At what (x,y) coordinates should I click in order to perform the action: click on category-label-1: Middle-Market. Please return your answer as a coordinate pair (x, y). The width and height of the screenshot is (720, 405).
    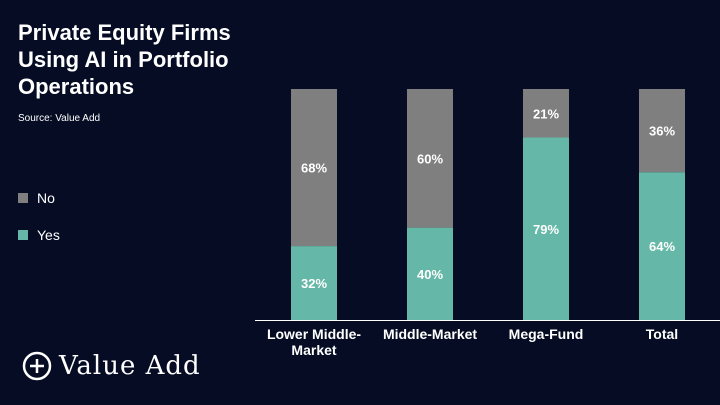
    Looking at the image, I should click on (430, 334).